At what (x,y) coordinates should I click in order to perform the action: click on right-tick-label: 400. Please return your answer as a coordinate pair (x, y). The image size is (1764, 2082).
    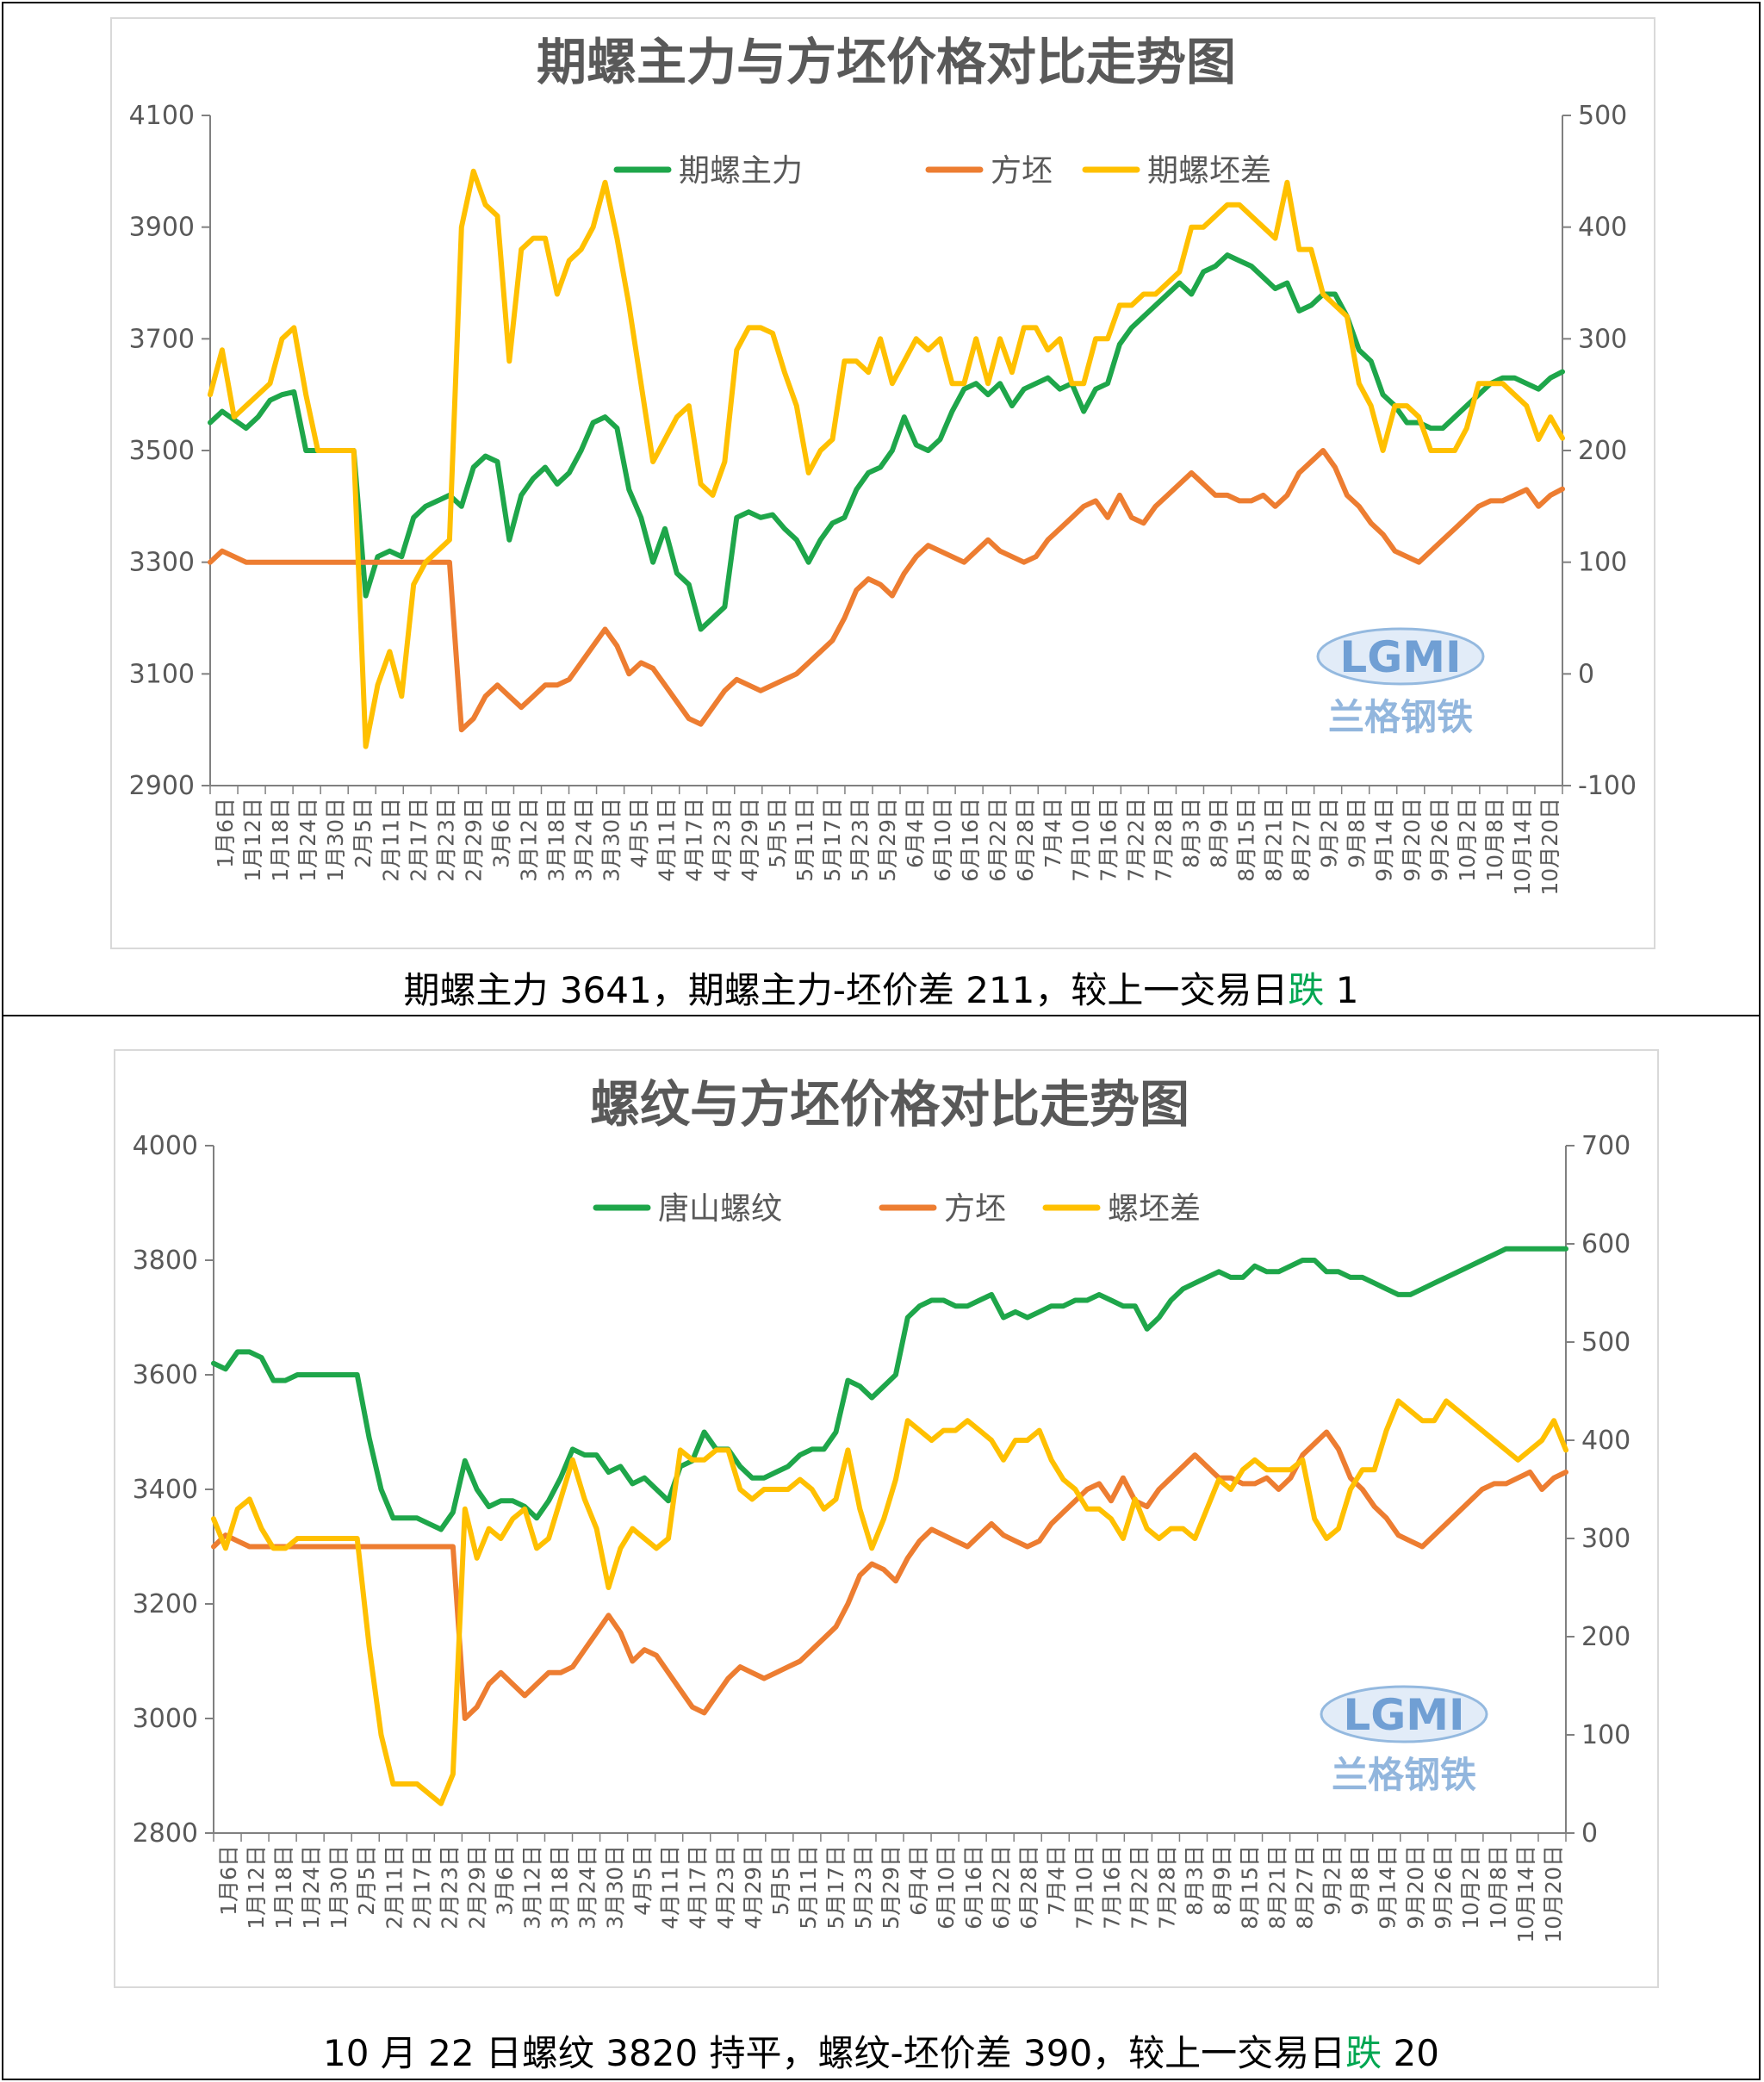
    Looking at the image, I should click on (1602, 228).